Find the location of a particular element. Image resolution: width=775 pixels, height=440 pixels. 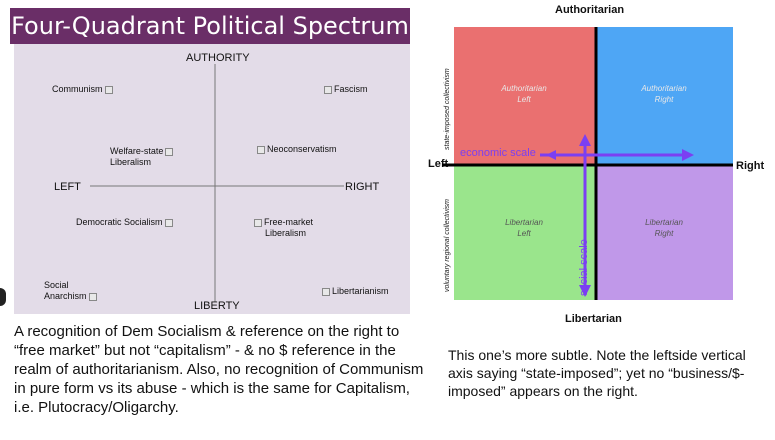

quadrant-bottom-right-label: Libertarian Right is located at coordinates (664, 228).